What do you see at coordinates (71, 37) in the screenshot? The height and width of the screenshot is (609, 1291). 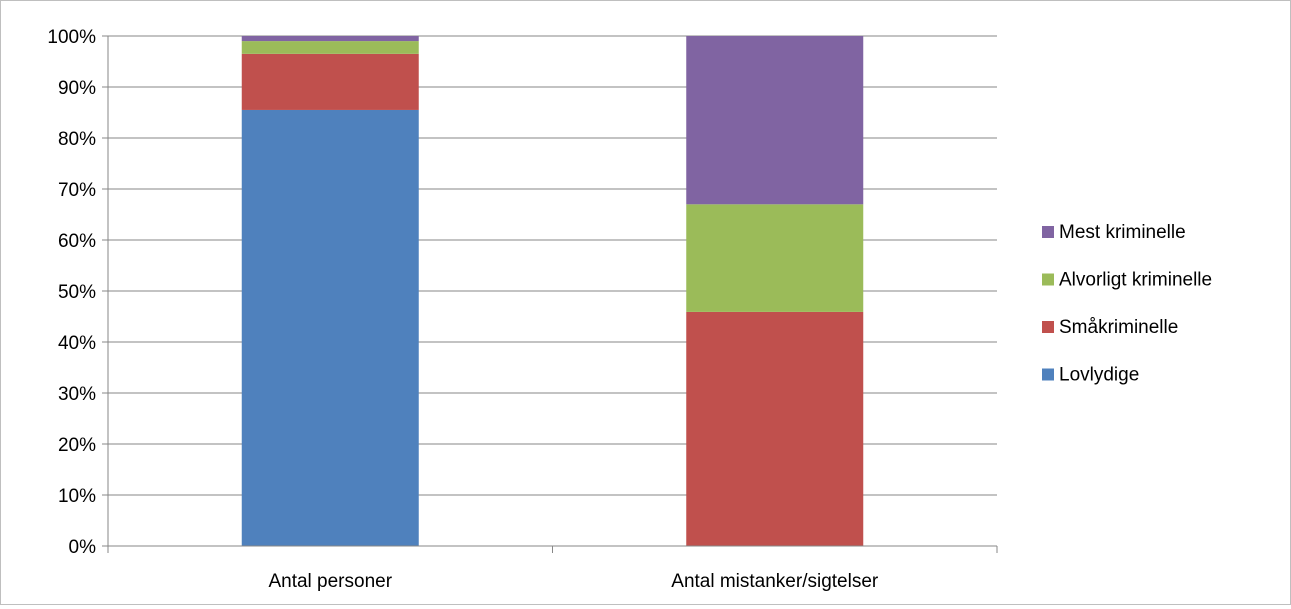 I see `y-tick-label: 100%` at bounding box center [71, 37].